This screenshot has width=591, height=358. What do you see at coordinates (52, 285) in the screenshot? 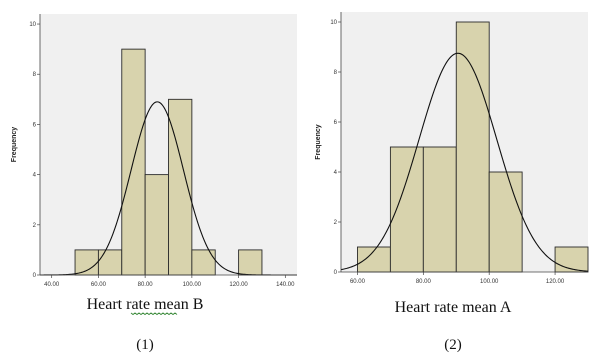
I see `x-tick-label: 40.00` at bounding box center [52, 285].